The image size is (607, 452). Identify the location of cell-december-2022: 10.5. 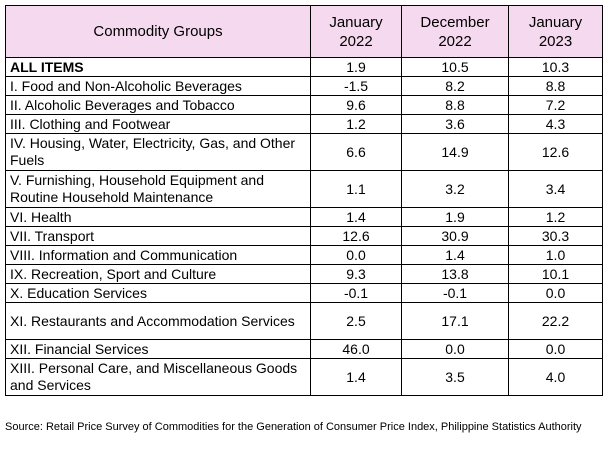
(455, 67).